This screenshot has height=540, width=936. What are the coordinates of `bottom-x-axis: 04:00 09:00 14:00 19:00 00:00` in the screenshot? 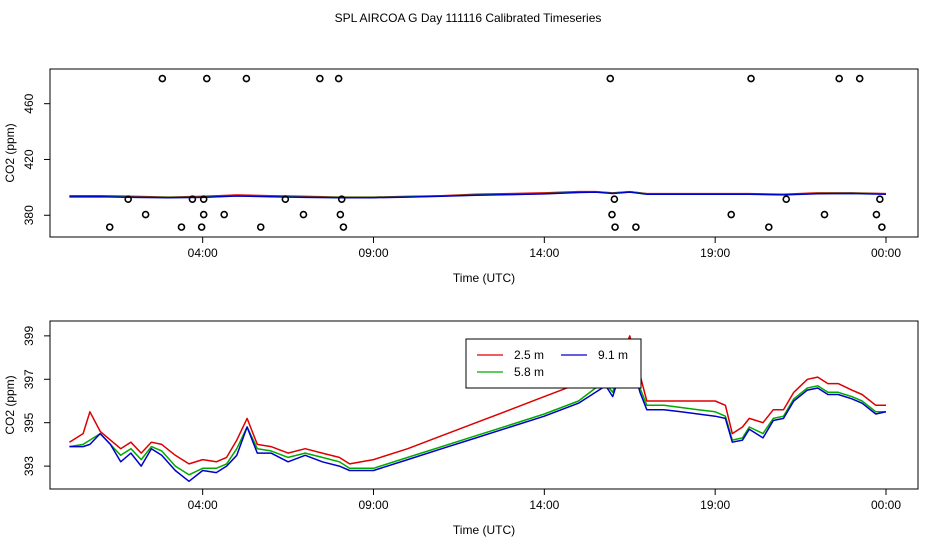 It's located at (544, 500).